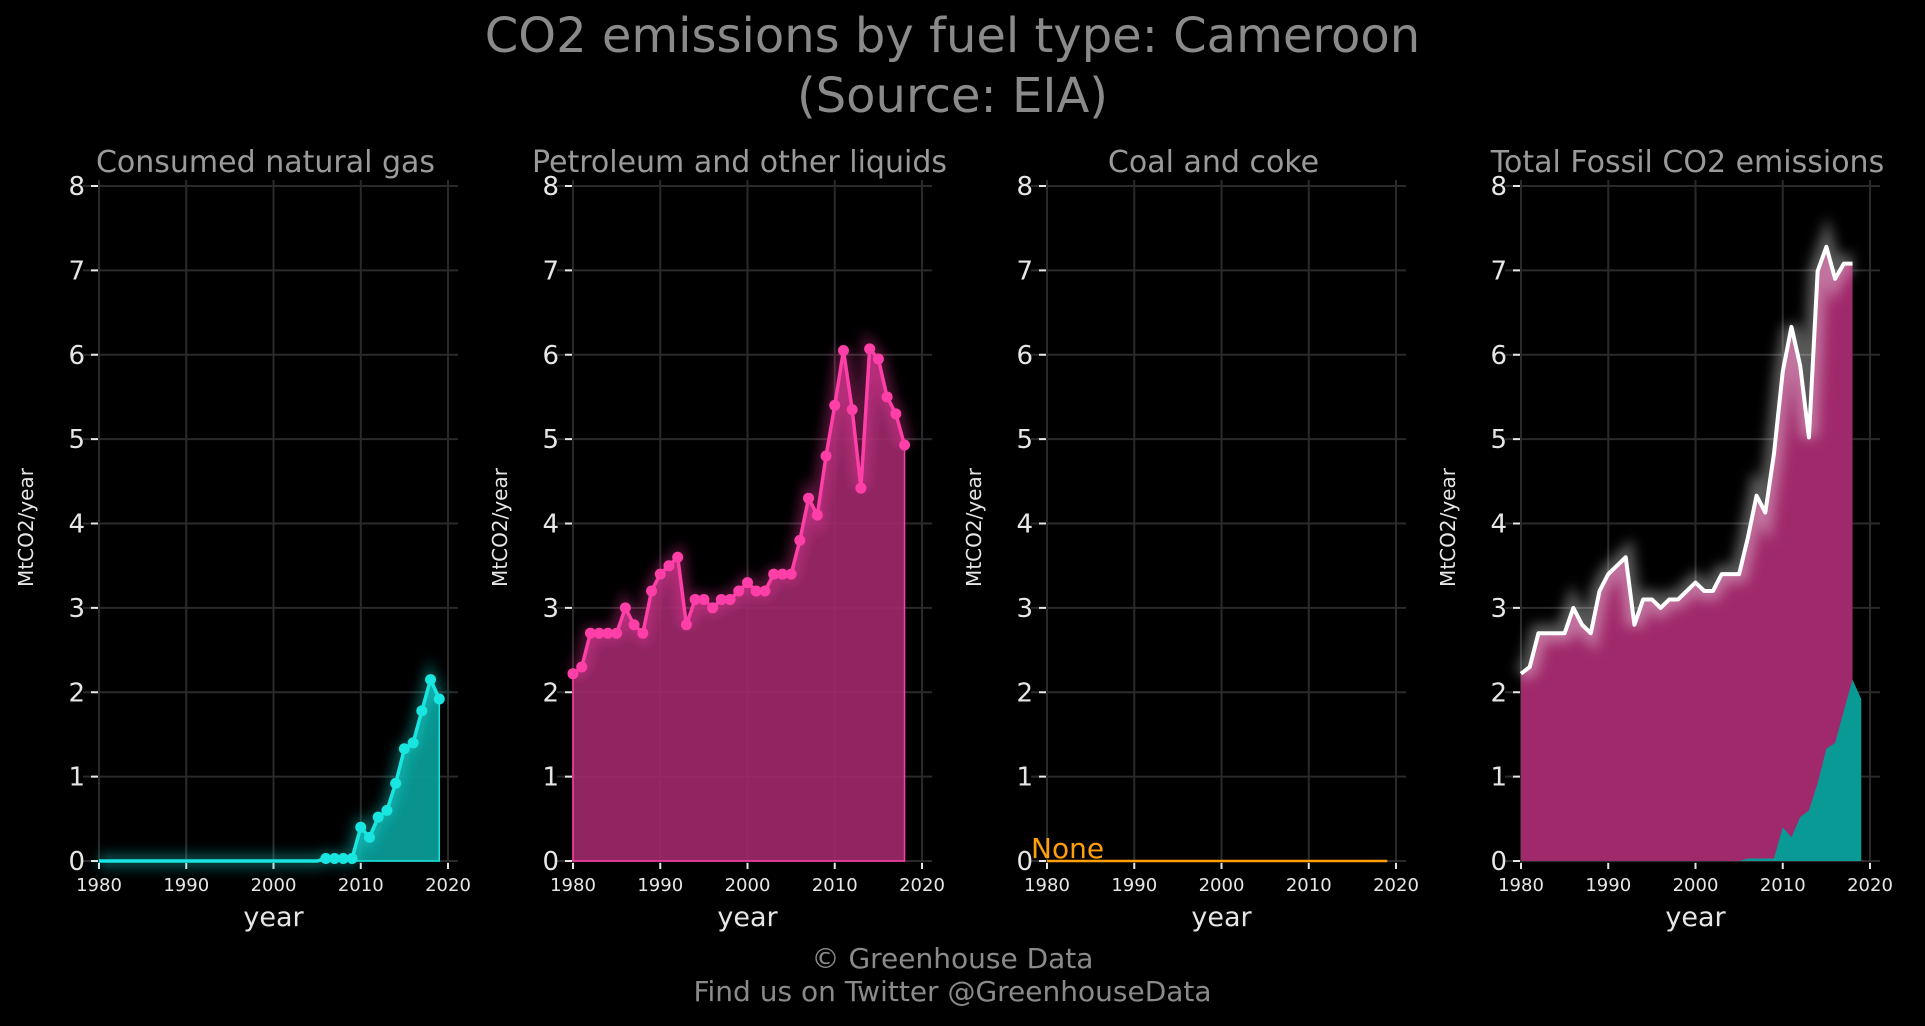  What do you see at coordinates (1213, 162) in the screenshot?
I see `panel-title: Coal and coke` at bounding box center [1213, 162].